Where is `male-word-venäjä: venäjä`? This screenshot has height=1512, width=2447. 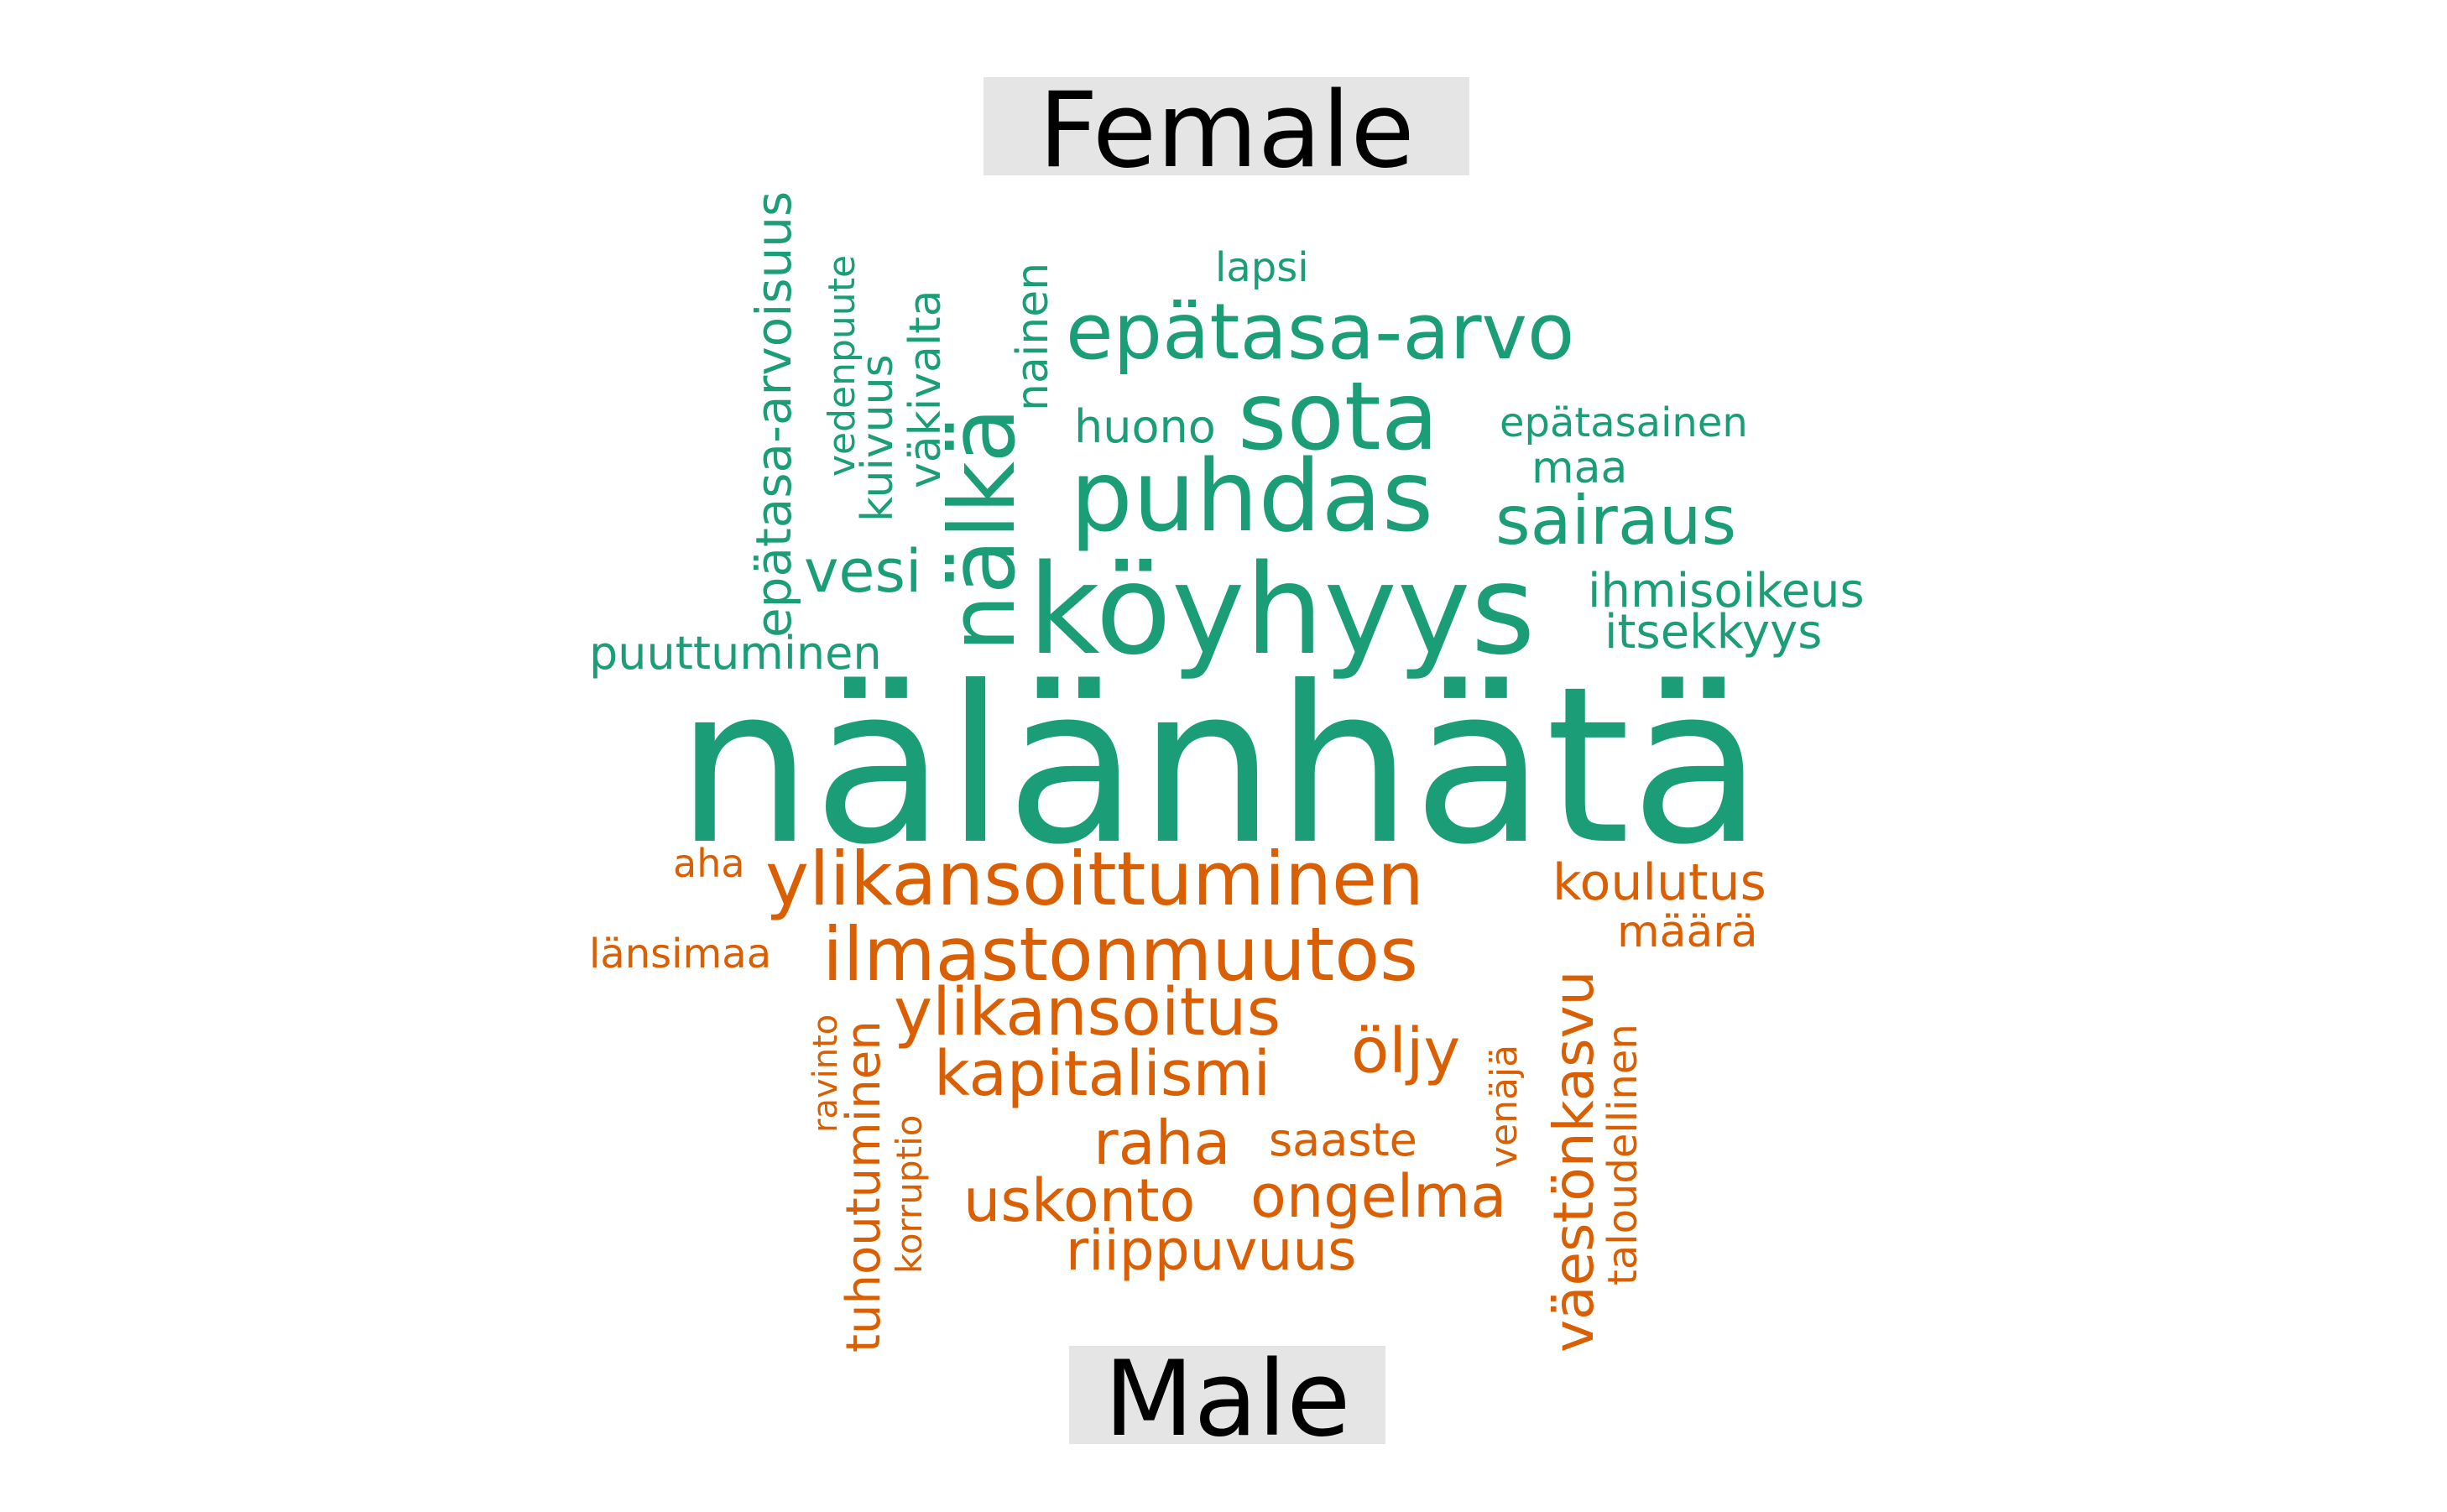
male-word-venäjä: venäjä is located at coordinates (1504, 1107).